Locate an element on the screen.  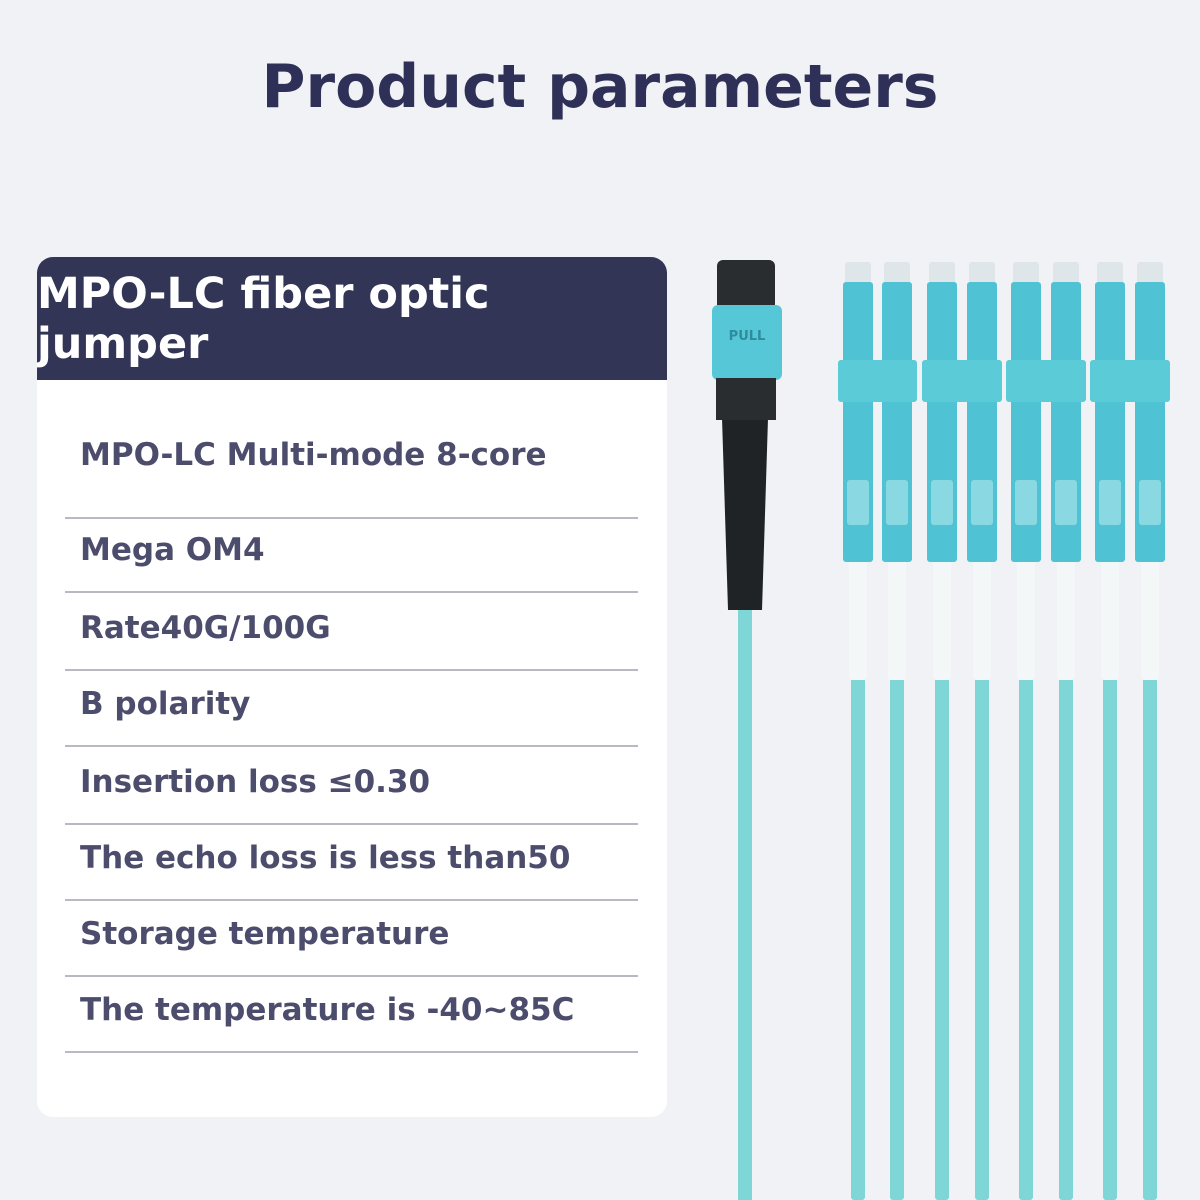
mpo-top is located at coordinates (746, 285).